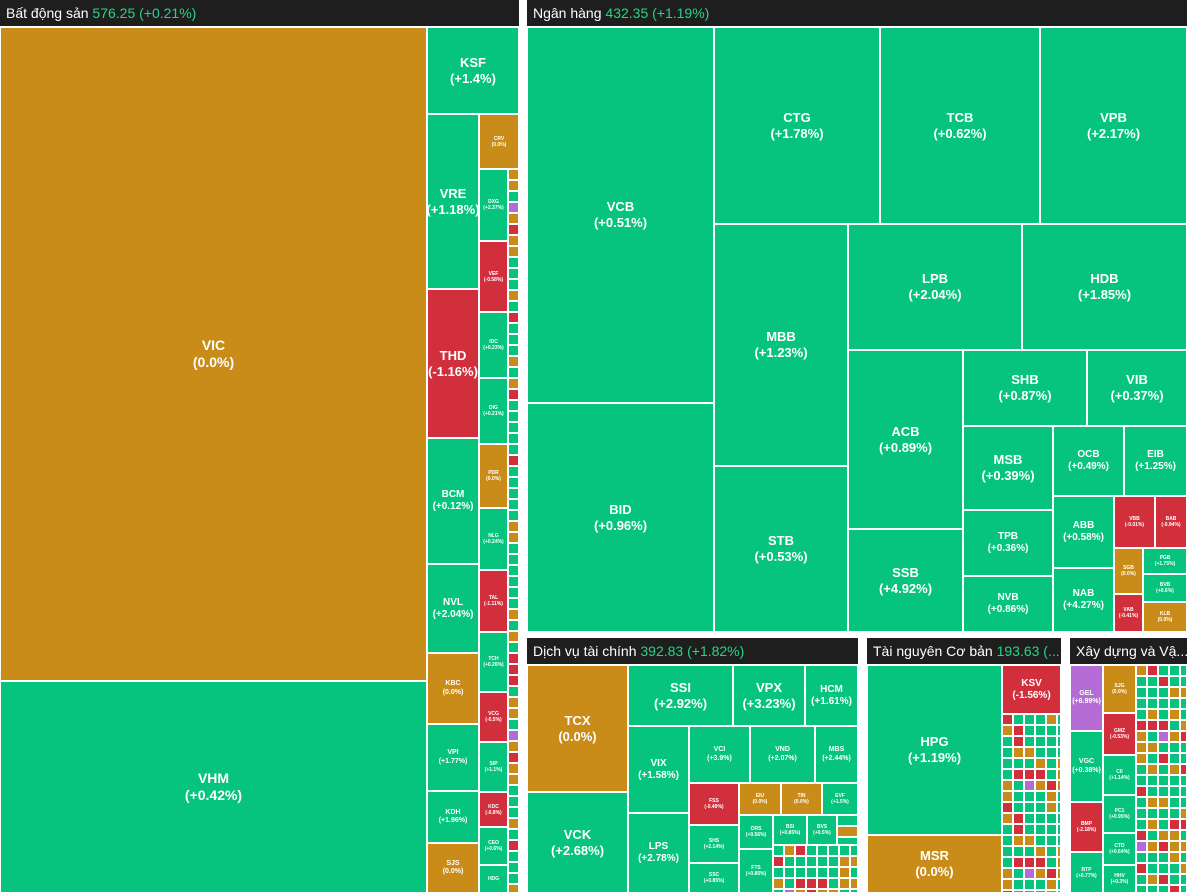  Describe the element at coordinates (1086, 827) in the screenshot. I see `stock-tile-bmp: BMP (-2.18%)` at that location.